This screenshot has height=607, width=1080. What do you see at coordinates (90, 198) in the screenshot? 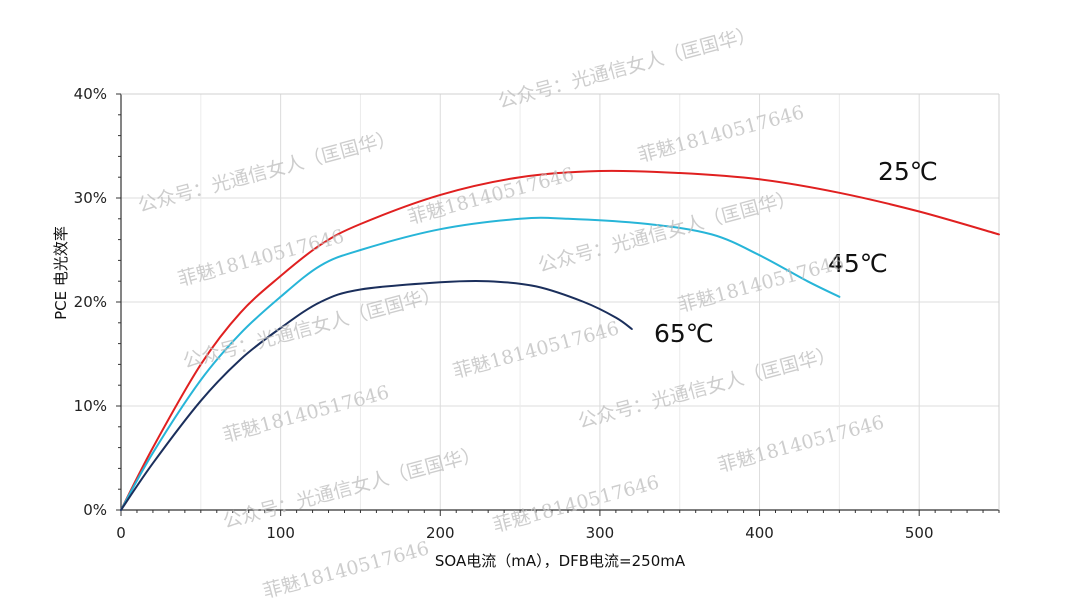
I see `y-tick-label: 30%` at bounding box center [90, 198].